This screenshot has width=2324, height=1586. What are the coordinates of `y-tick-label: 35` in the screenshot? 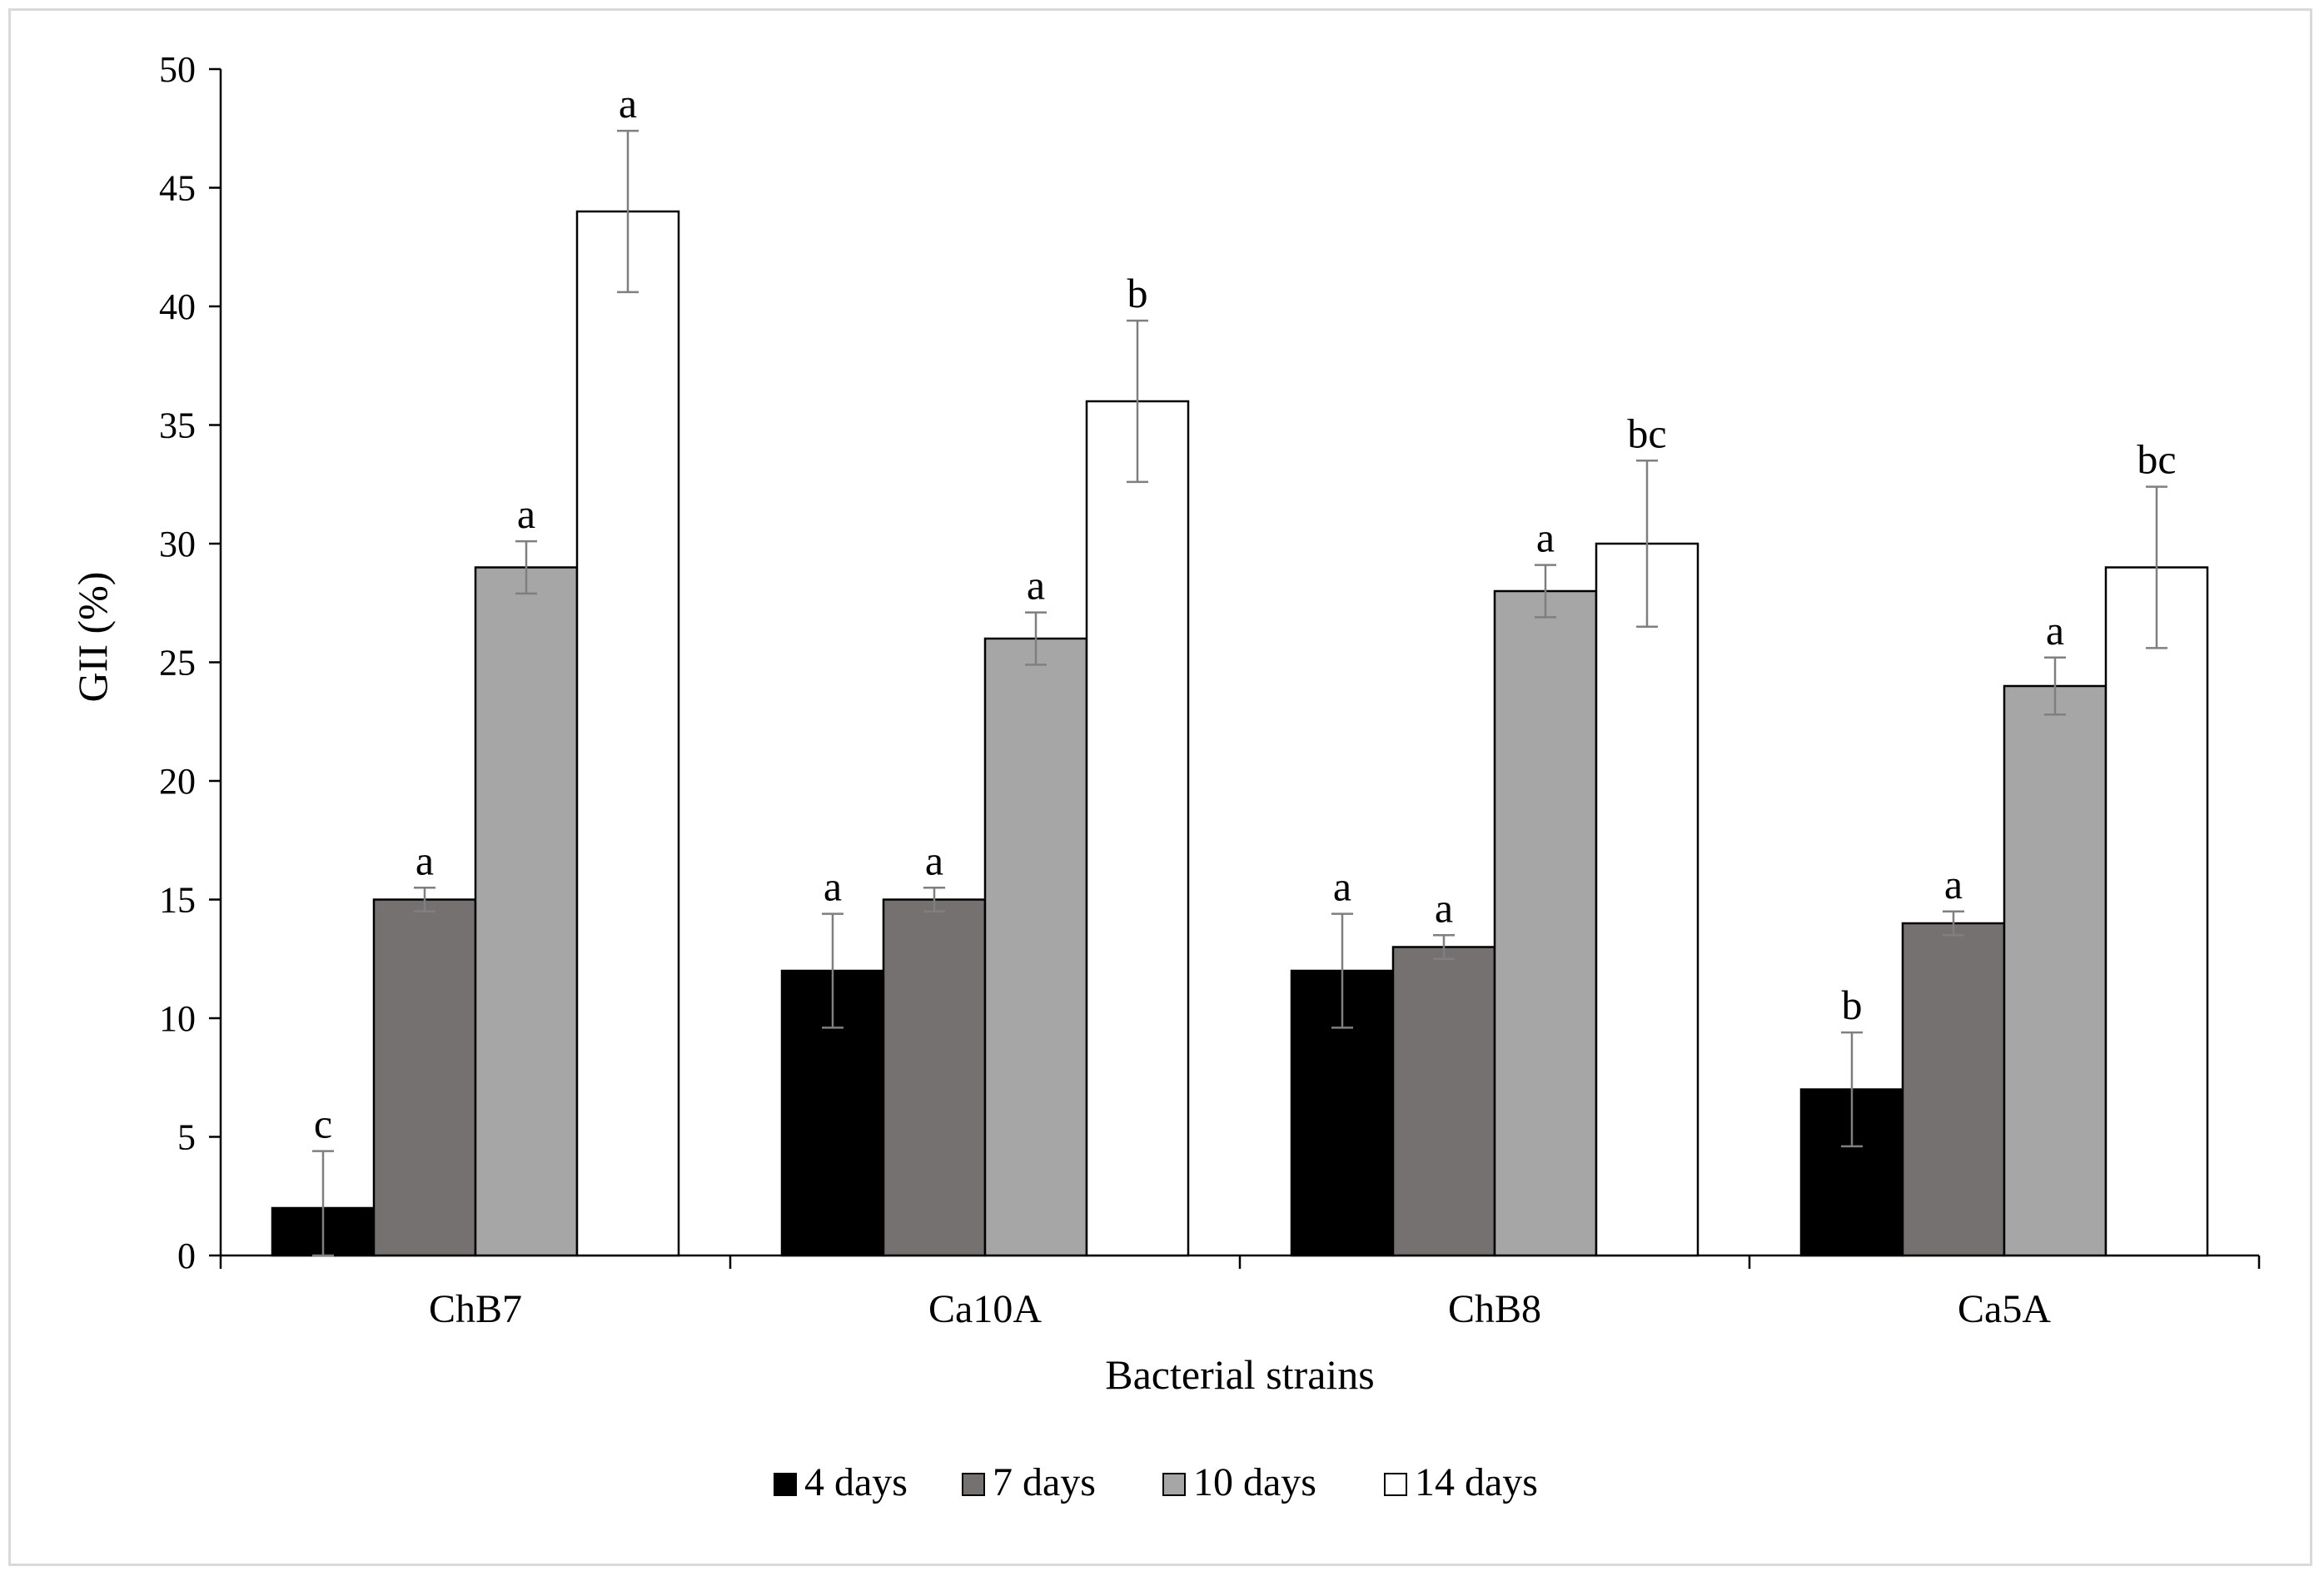 It's located at (178, 426).